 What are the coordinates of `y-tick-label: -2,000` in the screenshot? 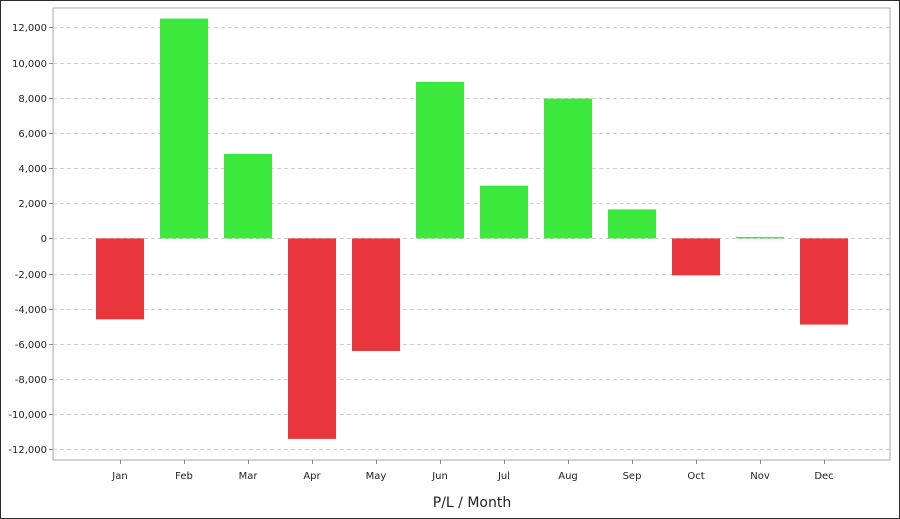 It's located at (31, 275).